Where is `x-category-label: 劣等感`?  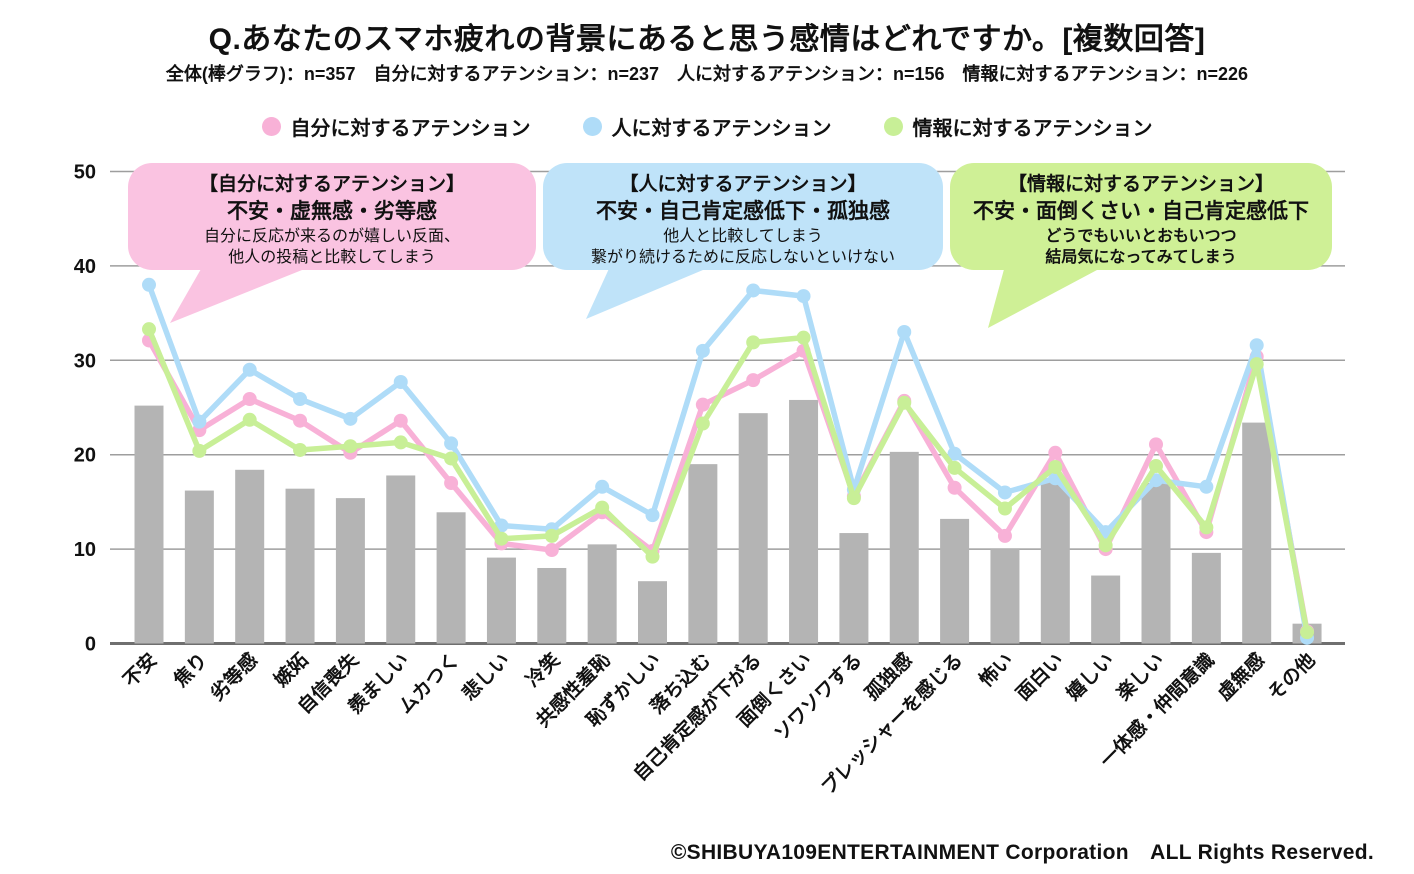
x-category-label: 劣等感 is located at coordinates (234, 676).